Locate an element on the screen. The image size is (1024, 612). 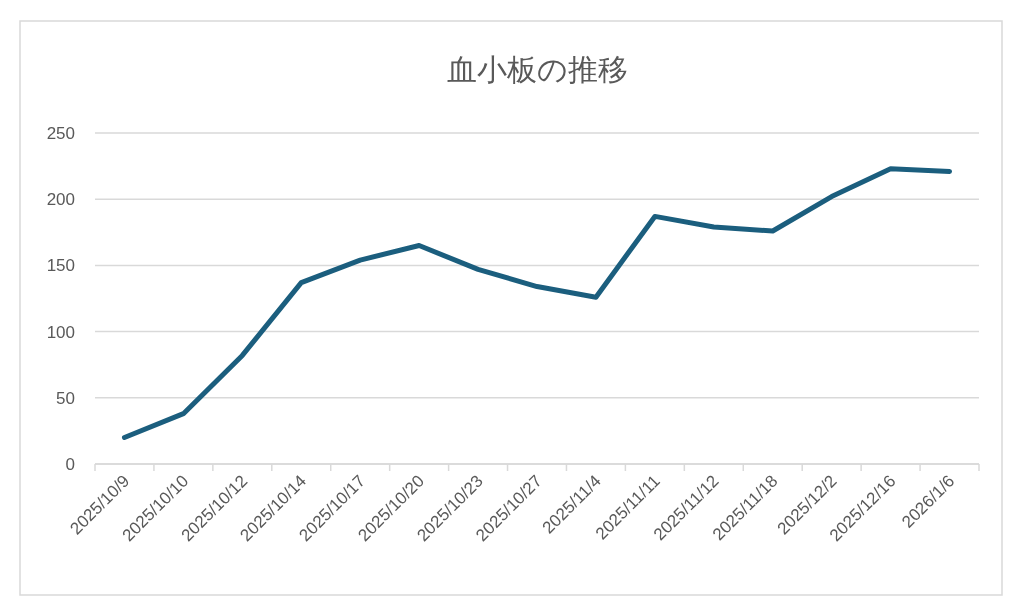
y-tick-label: 200 is located at coordinates (60, 200).